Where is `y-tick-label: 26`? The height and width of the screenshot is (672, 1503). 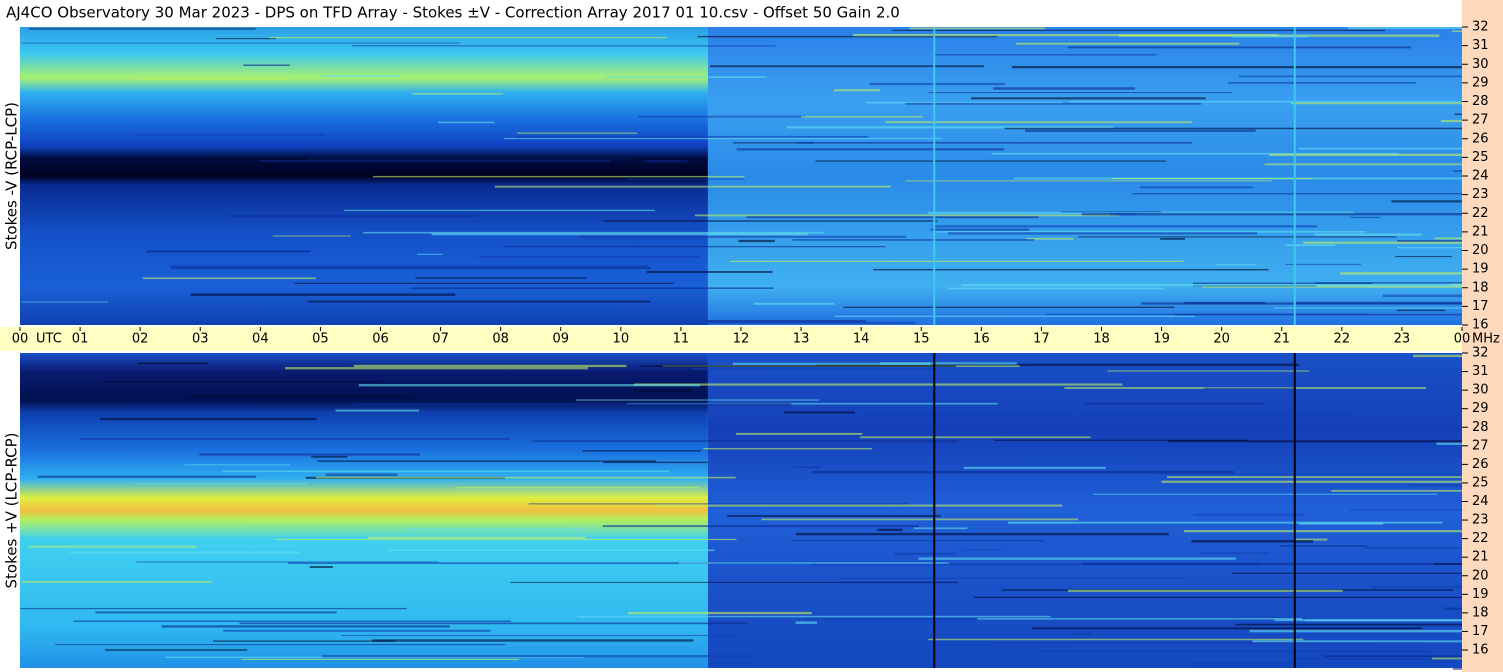
y-tick-label: 26 is located at coordinates (1480, 464).